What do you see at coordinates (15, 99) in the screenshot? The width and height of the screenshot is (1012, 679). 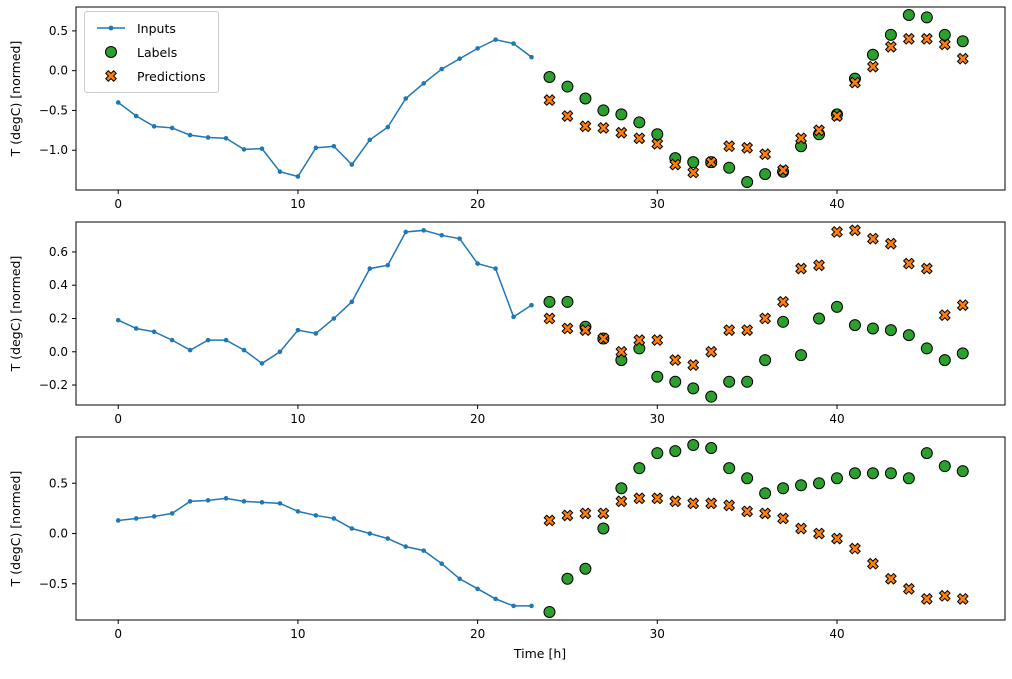 I see `y-axis-label-top: T (degC) [normed]` at bounding box center [15, 99].